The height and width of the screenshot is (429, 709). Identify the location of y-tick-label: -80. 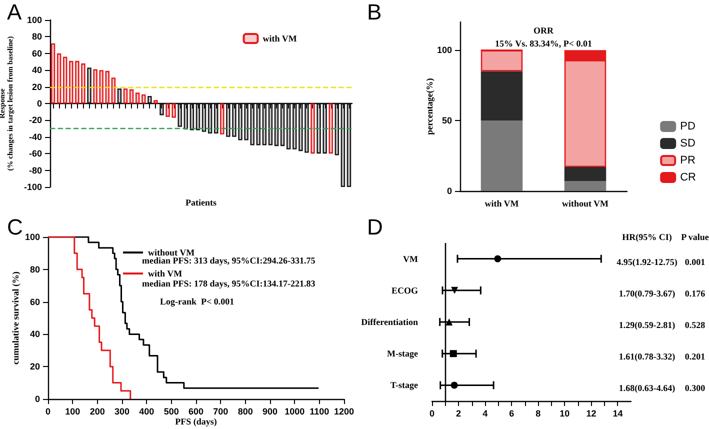
(35, 170).